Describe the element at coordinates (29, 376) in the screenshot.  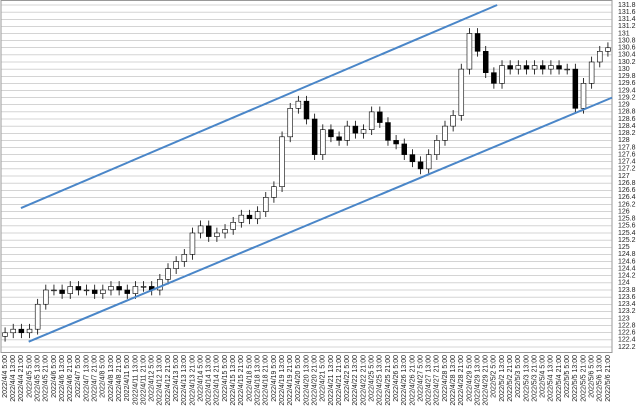
I see `x-tick-label: 2022/4/5 5:00` at that location.